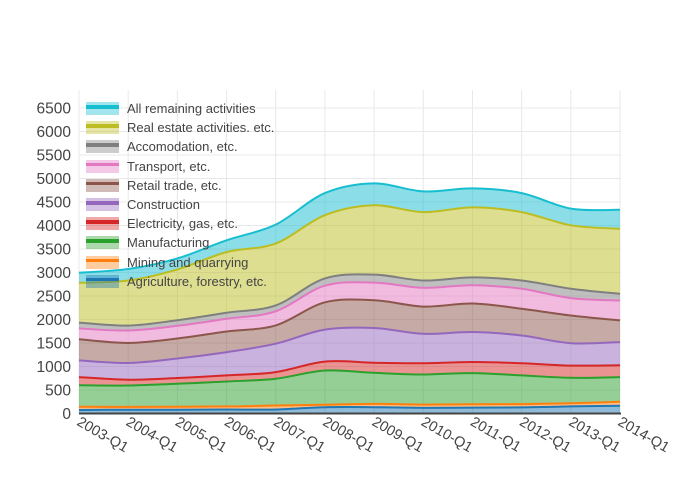  I want to click on legend-label: Agriculture, forestry, etc., so click(197, 281).